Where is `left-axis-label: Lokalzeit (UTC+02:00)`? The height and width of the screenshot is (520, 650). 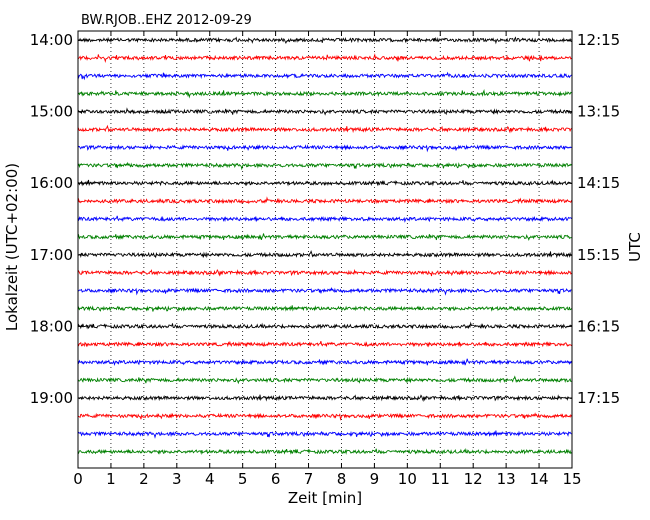 left-axis-label: Lokalzeit (UTC+02:00) is located at coordinates (12, 247).